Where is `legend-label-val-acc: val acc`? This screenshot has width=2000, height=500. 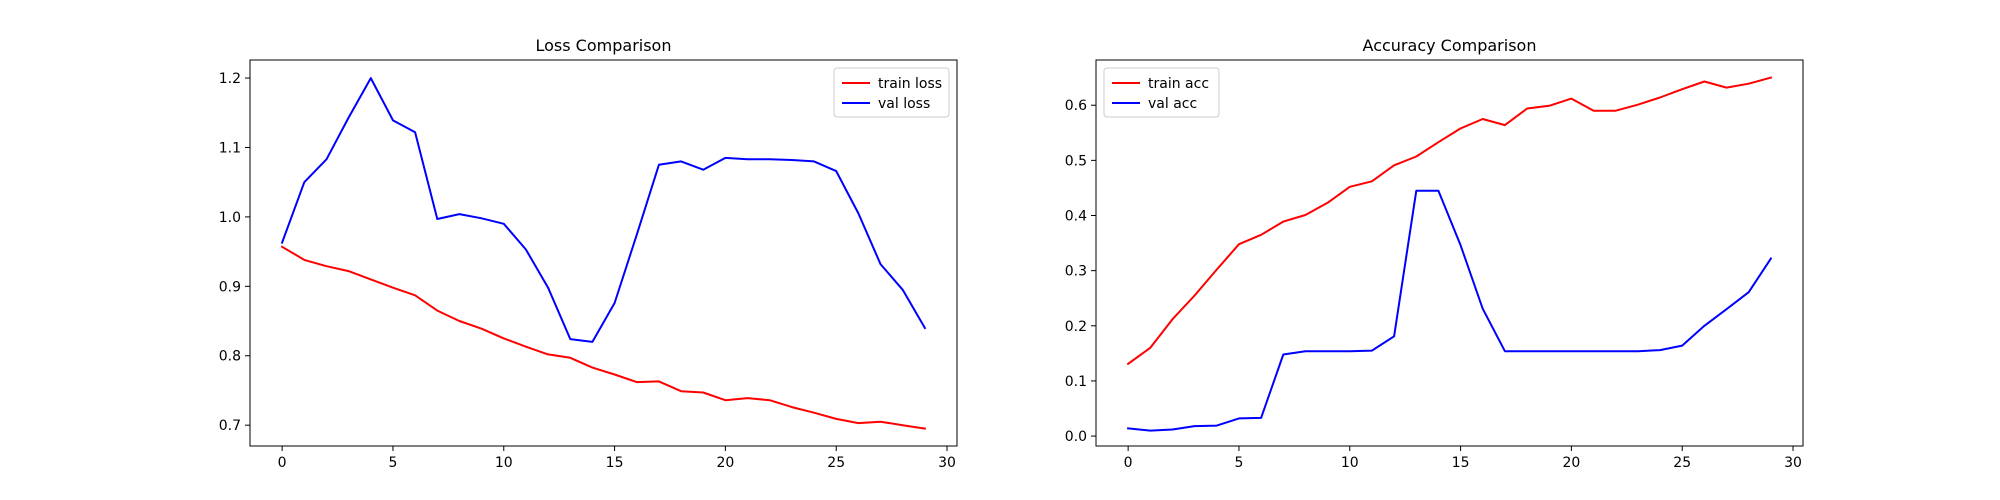
legend-label-val-acc: val acc is located at coordinates (1172, 104).